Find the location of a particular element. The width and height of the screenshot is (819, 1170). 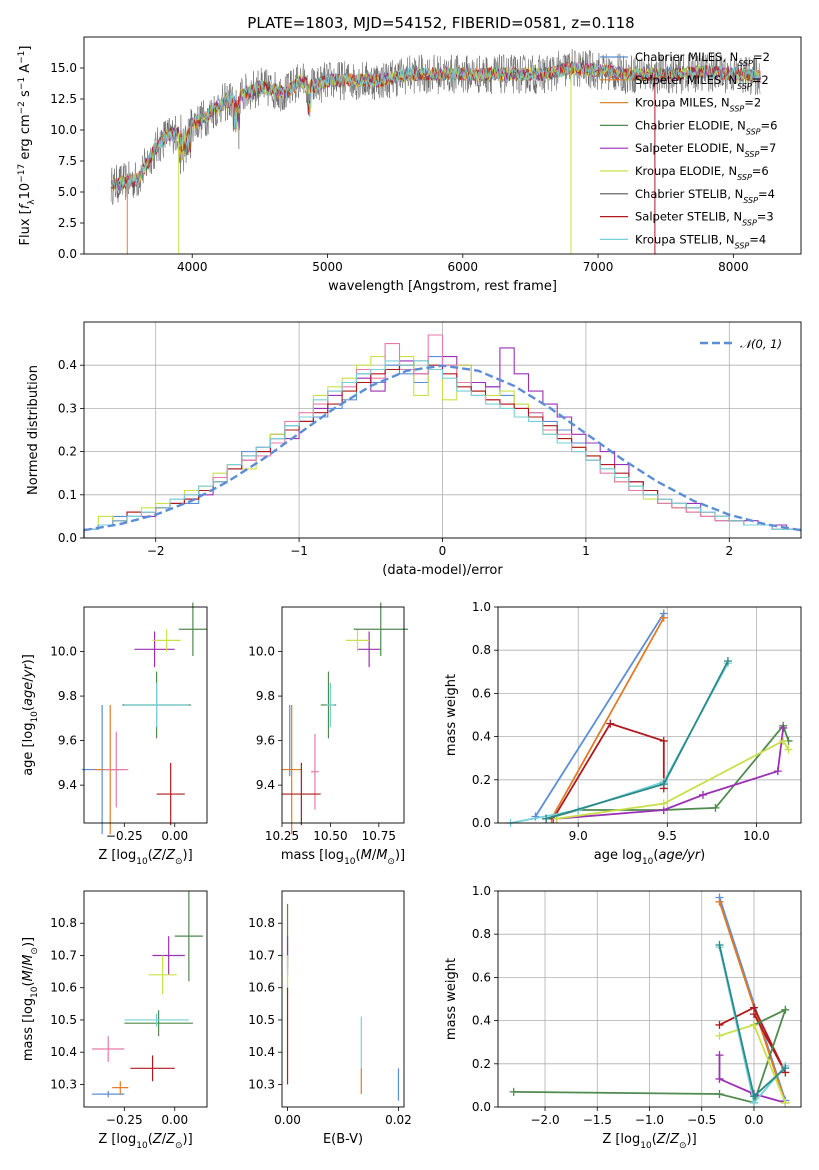

x-tick-label: 10.25 is located at coordinates (282, 836).